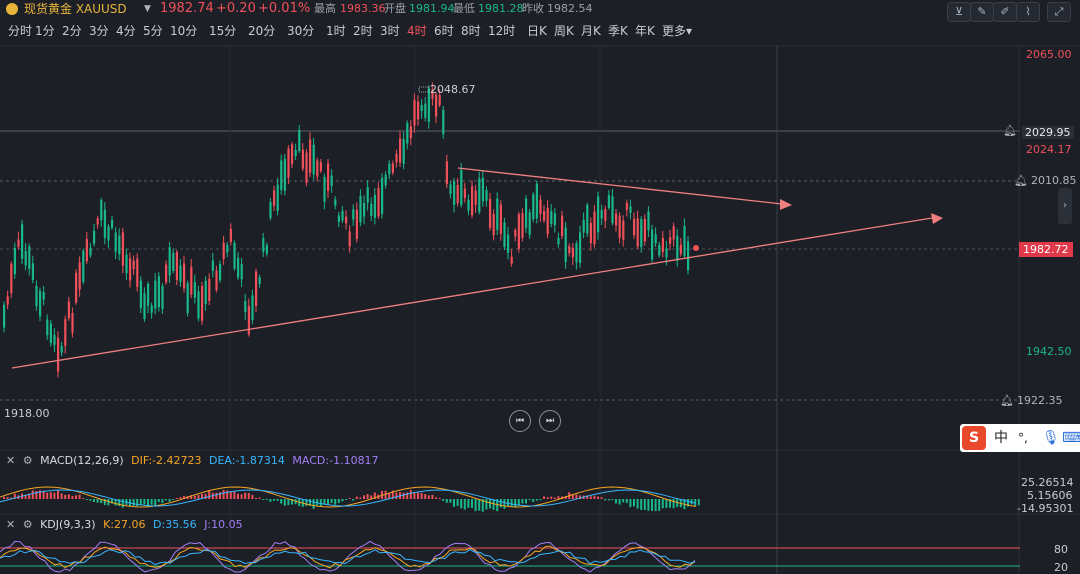 Image resolution: width=1080 pixels, height=574 pixels. What do you see at coordinates (262, 31) in the screenshot?
I see `period-8: 20分` at bounding box center [262, 31].